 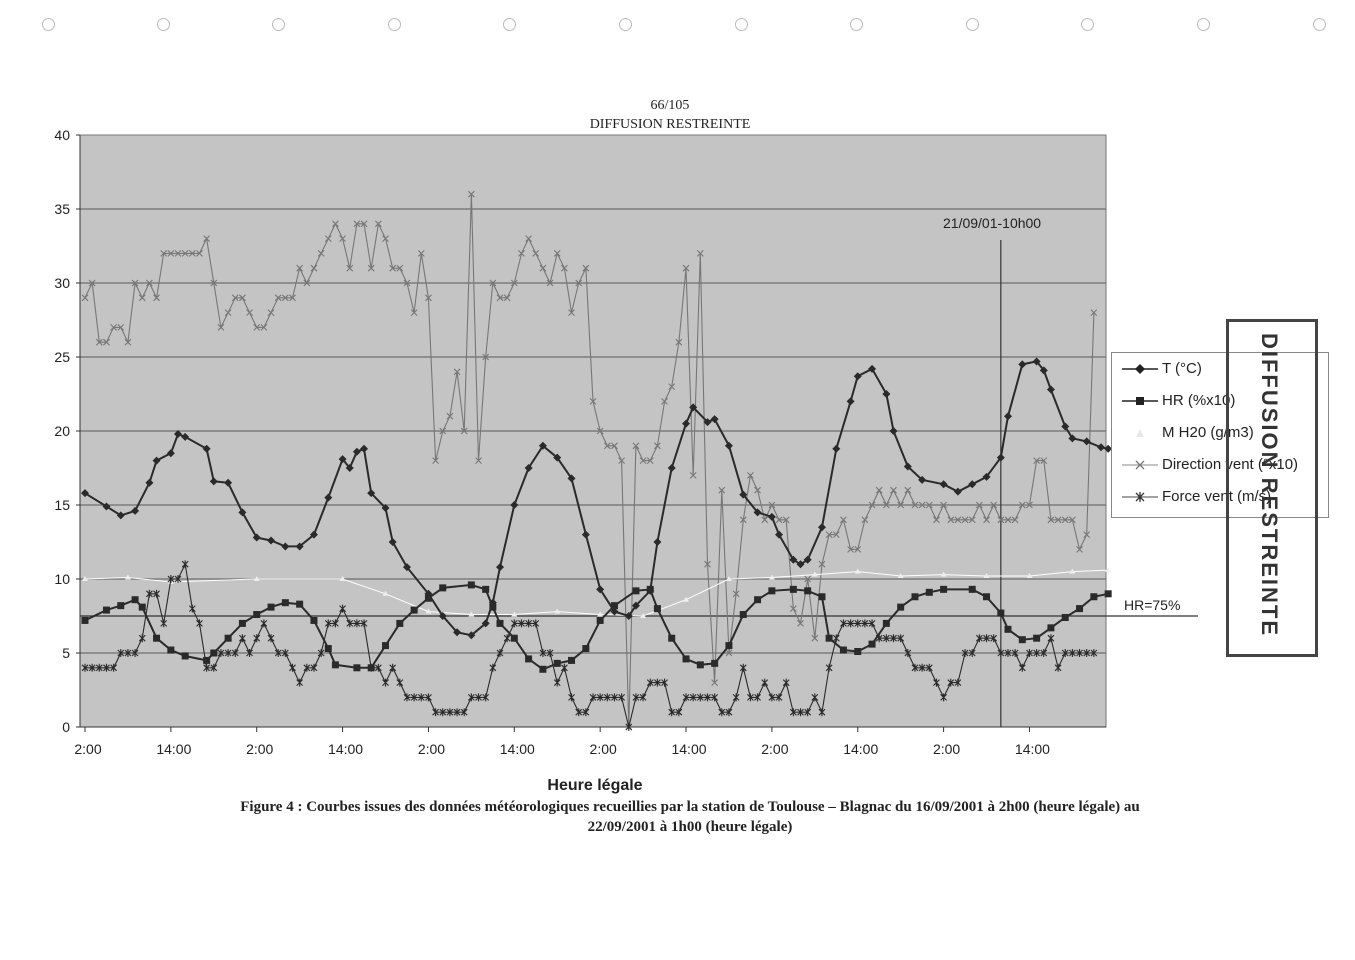 What do you see at coordinates (1199, 400) in the screenshot?
I see `legend-label: HR (%x10)` at bounding box center [1199, 400].